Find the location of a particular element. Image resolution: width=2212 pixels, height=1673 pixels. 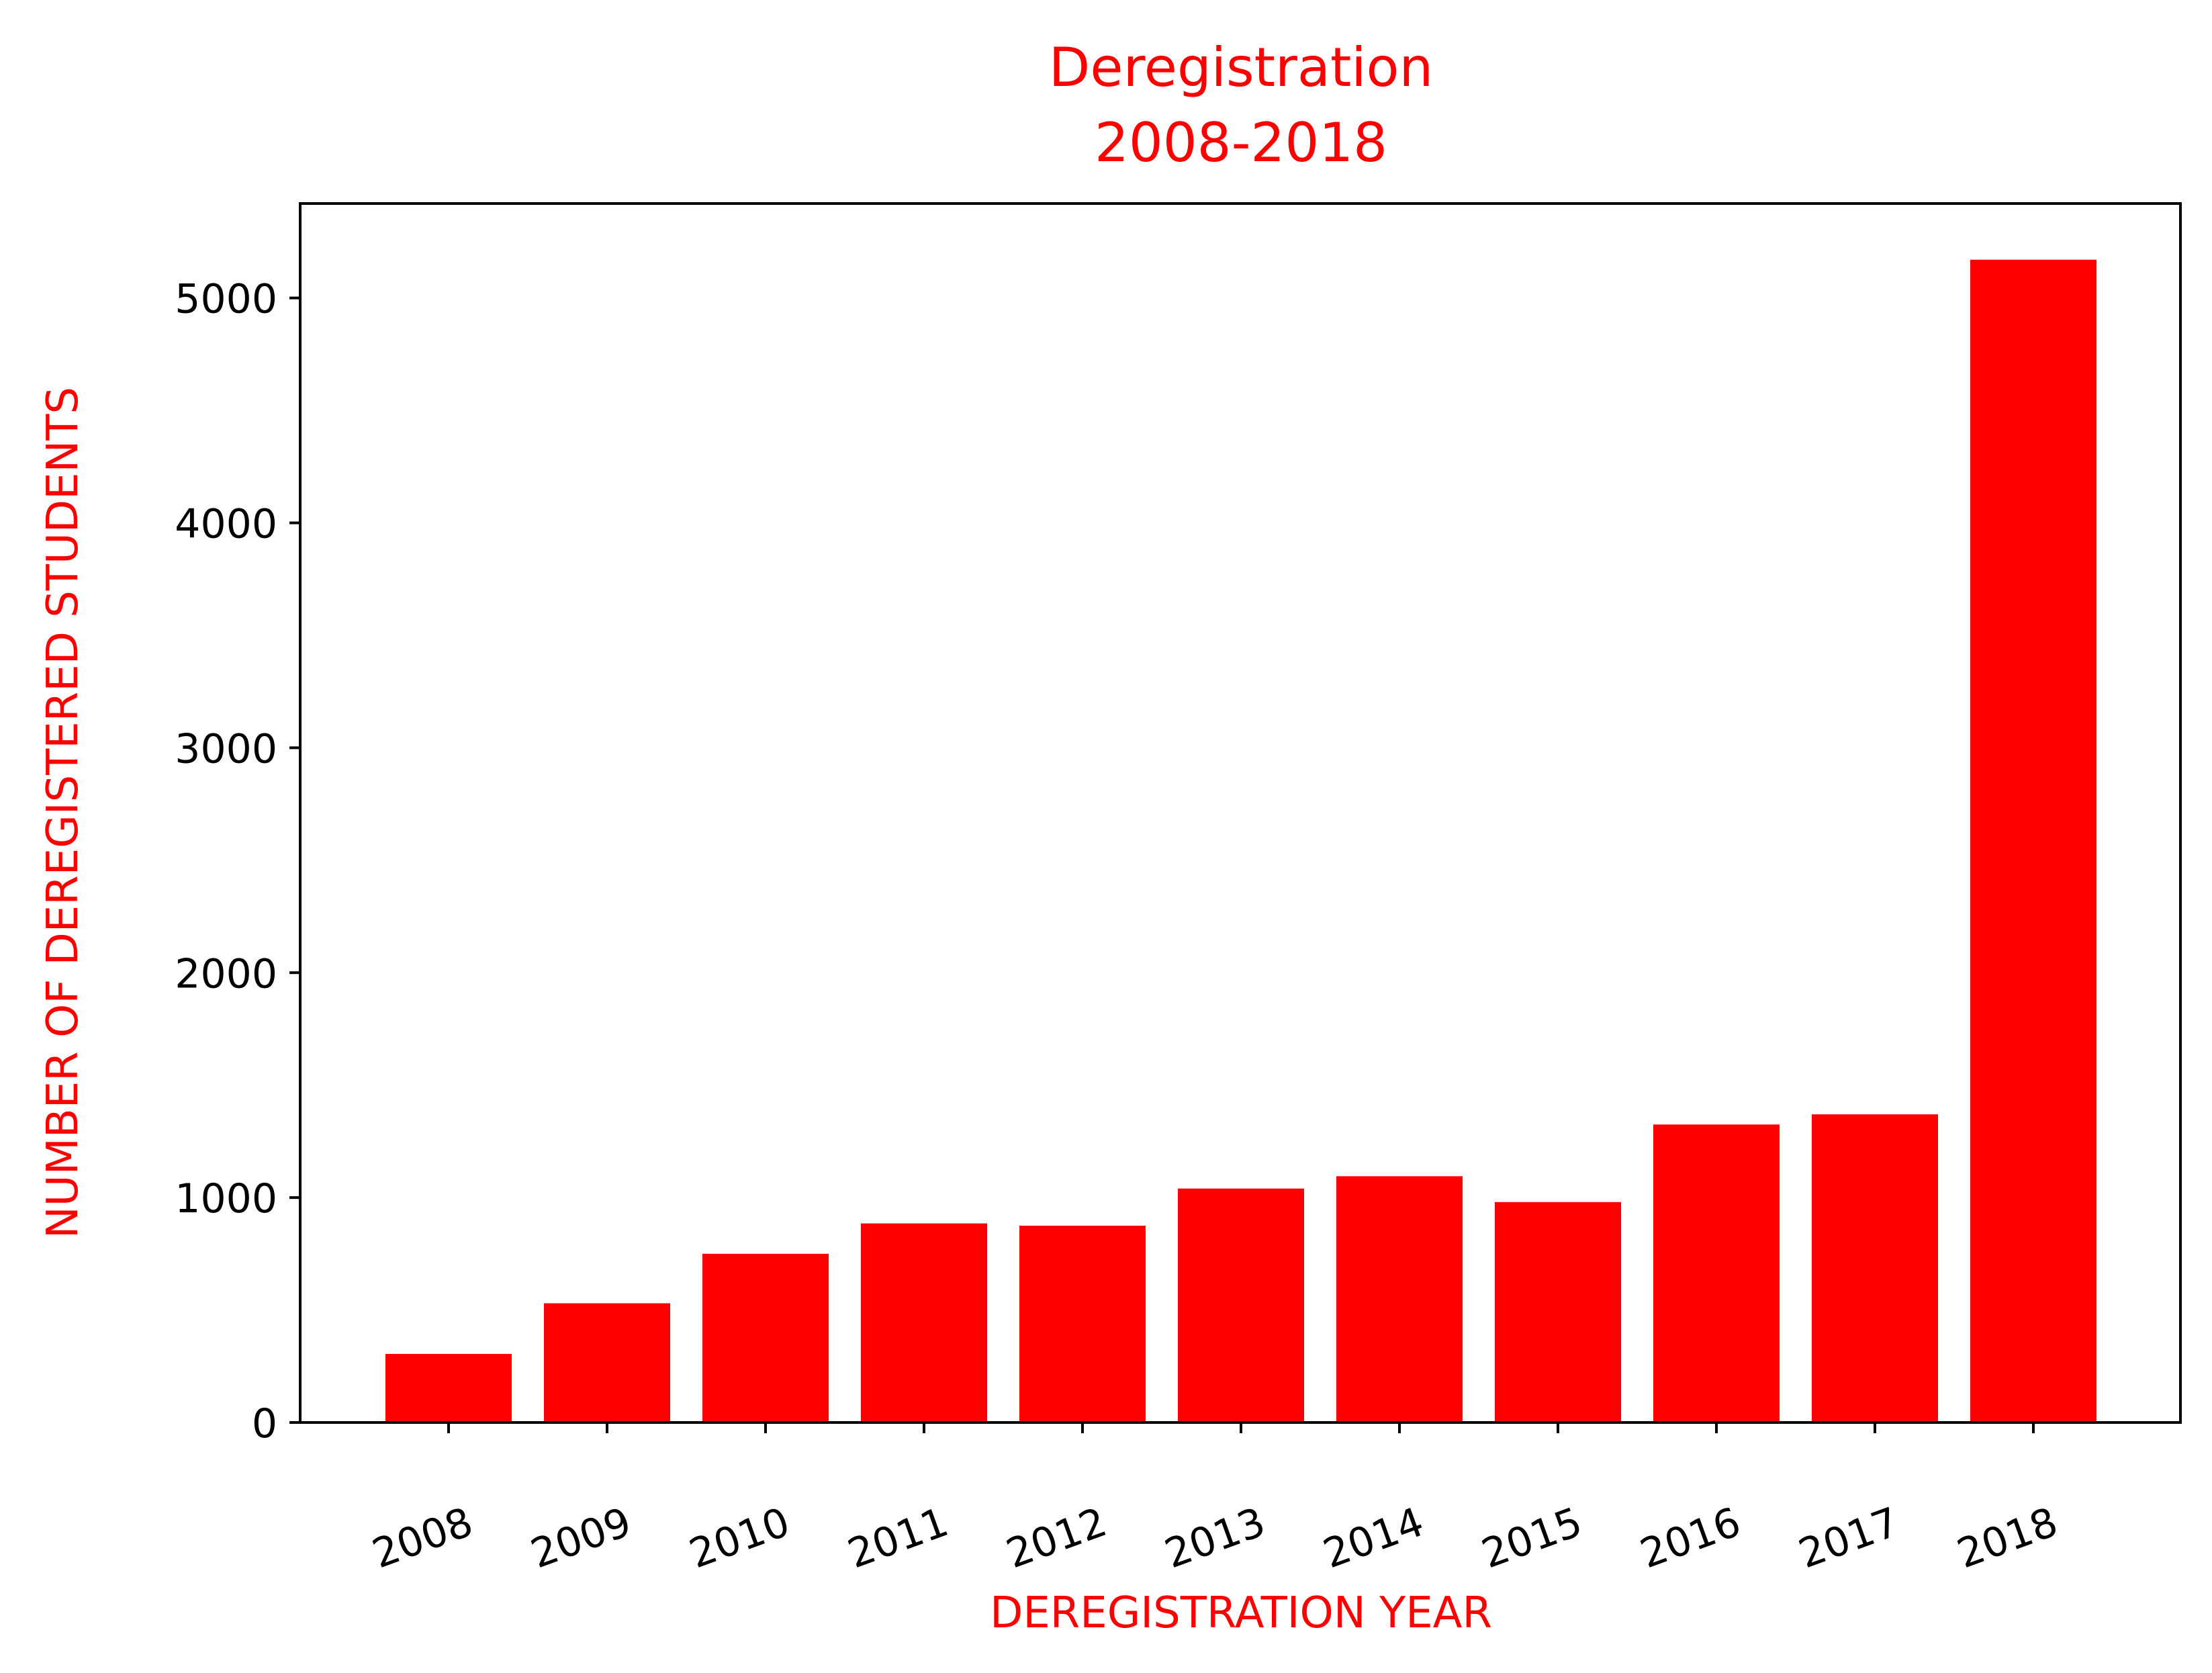

bar-2016 is located at coordinates (1716, 1273).